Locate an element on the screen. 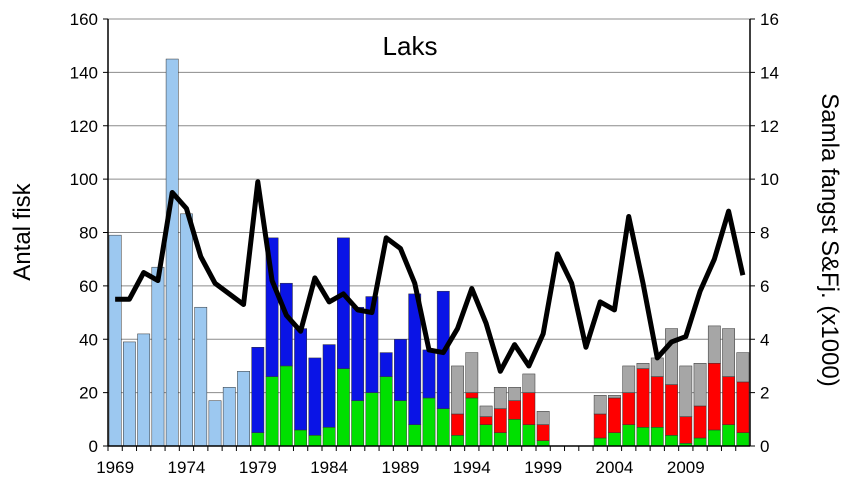  y2-axis-label: Samla fangst S&Fj. (x1000) is located at coordinates (829, 239).